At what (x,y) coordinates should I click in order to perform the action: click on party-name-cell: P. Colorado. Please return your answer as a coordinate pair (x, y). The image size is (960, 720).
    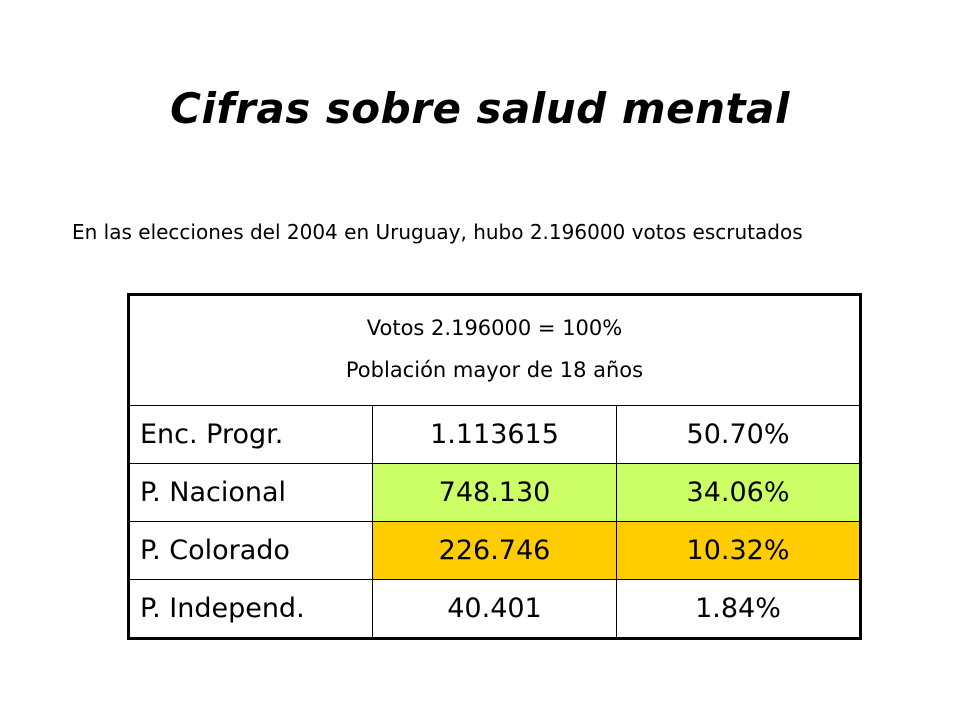
    Looking at the image, I should click on (250, 550).